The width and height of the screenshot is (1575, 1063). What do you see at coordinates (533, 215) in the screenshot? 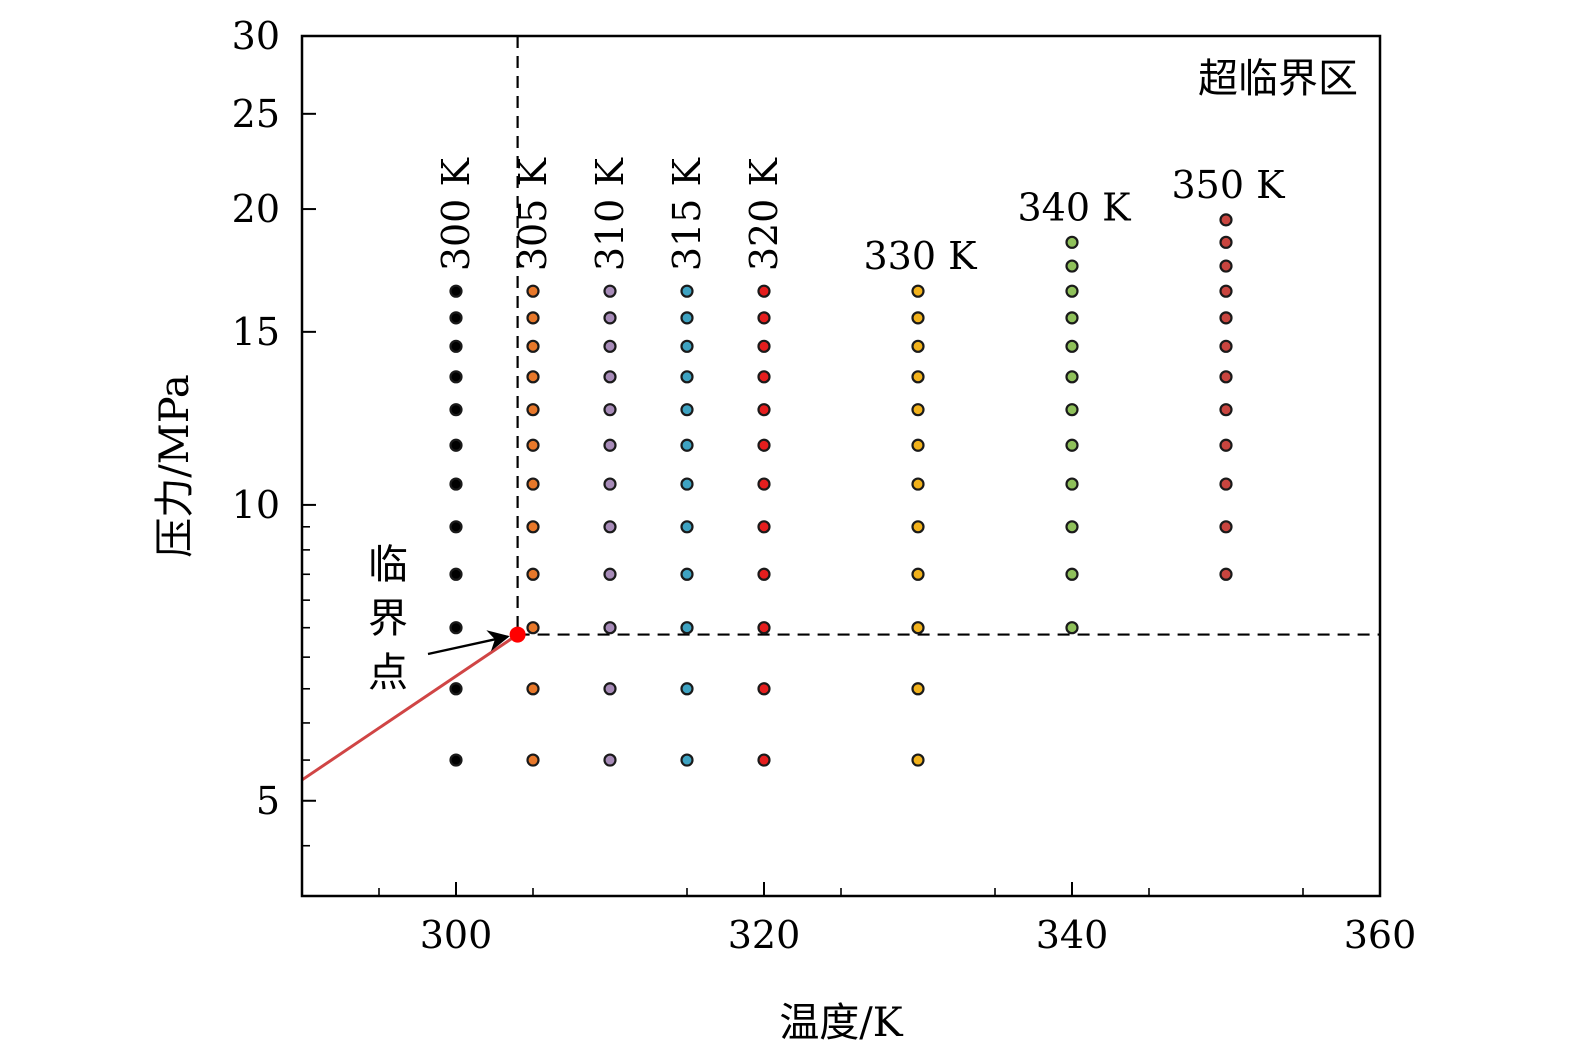
I see `series-label: 305 K` at bounding box center [533, 215].